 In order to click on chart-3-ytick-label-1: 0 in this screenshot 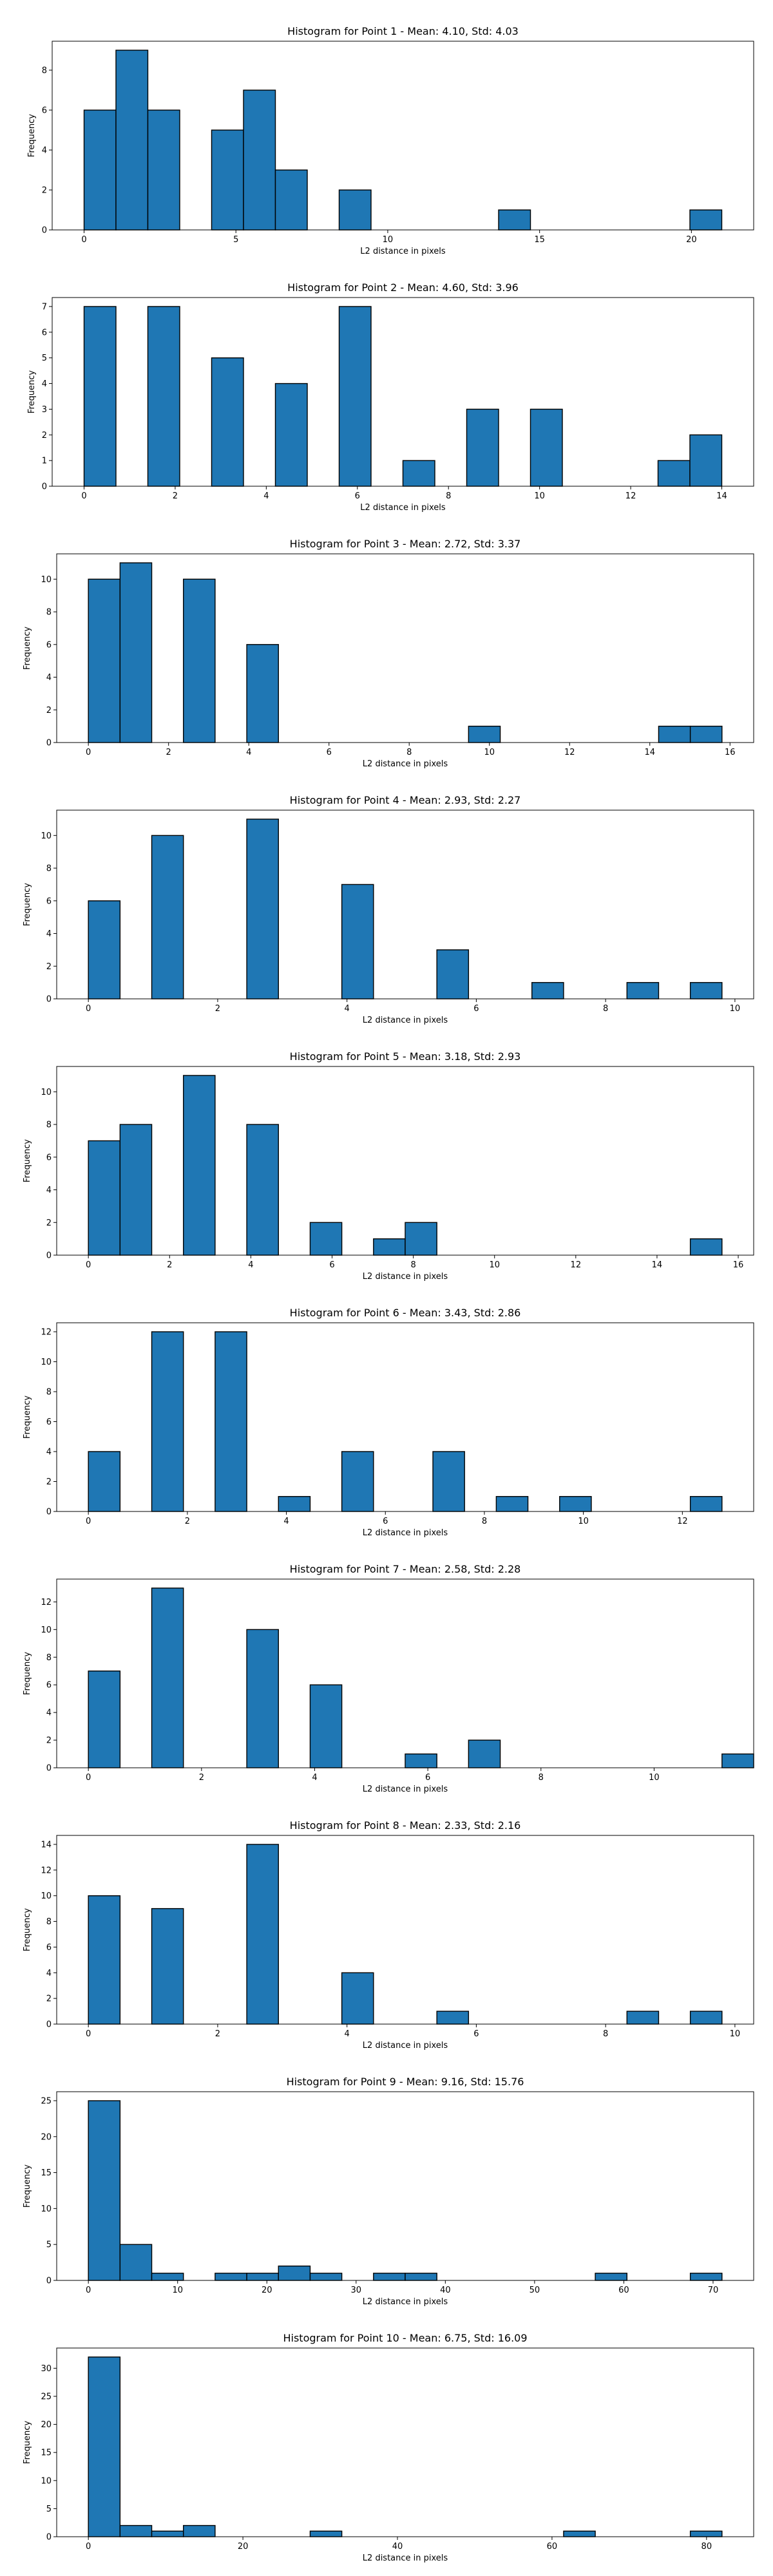, I will do `click(49, 744)`.